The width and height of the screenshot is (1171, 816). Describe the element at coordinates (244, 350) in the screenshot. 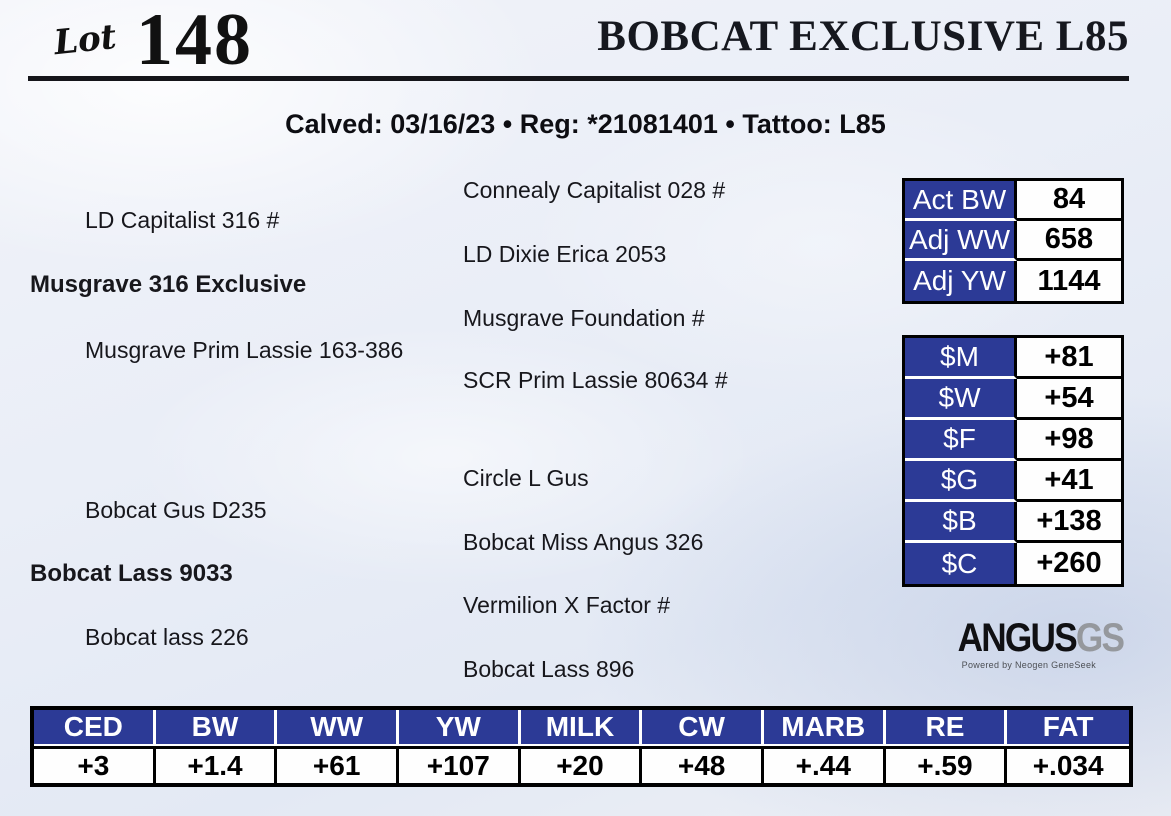

I see `pedigree-sire-granddam: Musgrave Prim Lassie 163-386` at that location.